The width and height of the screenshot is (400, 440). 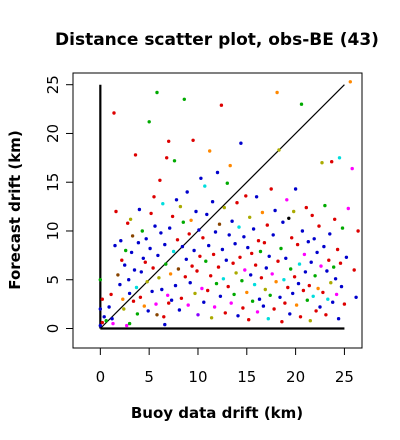 What do you see at coordinates (149, 377) in the screenshot?
I see `x-tick-label: 5` at bounding box center [149, 377].